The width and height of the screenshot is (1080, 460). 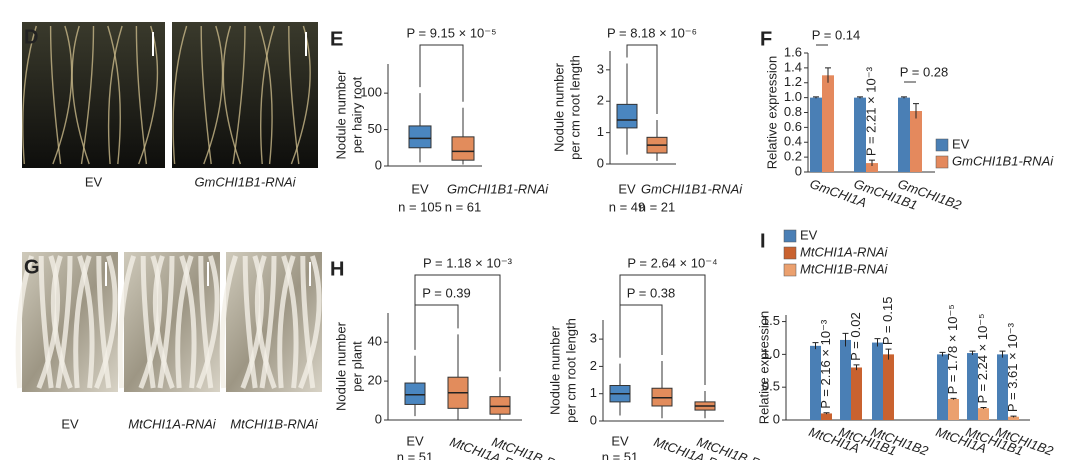 I want to click on y-tick-label: 1.4, so click(x=793, y=66).